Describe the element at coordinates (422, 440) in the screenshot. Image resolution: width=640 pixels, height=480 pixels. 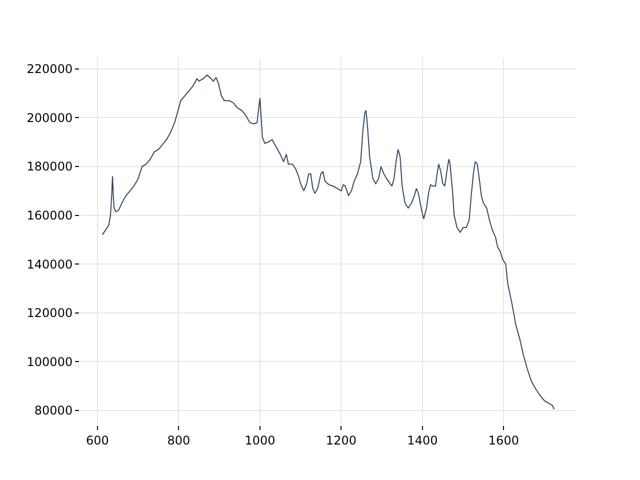
I see `x-tick-label: 1400` at that location.